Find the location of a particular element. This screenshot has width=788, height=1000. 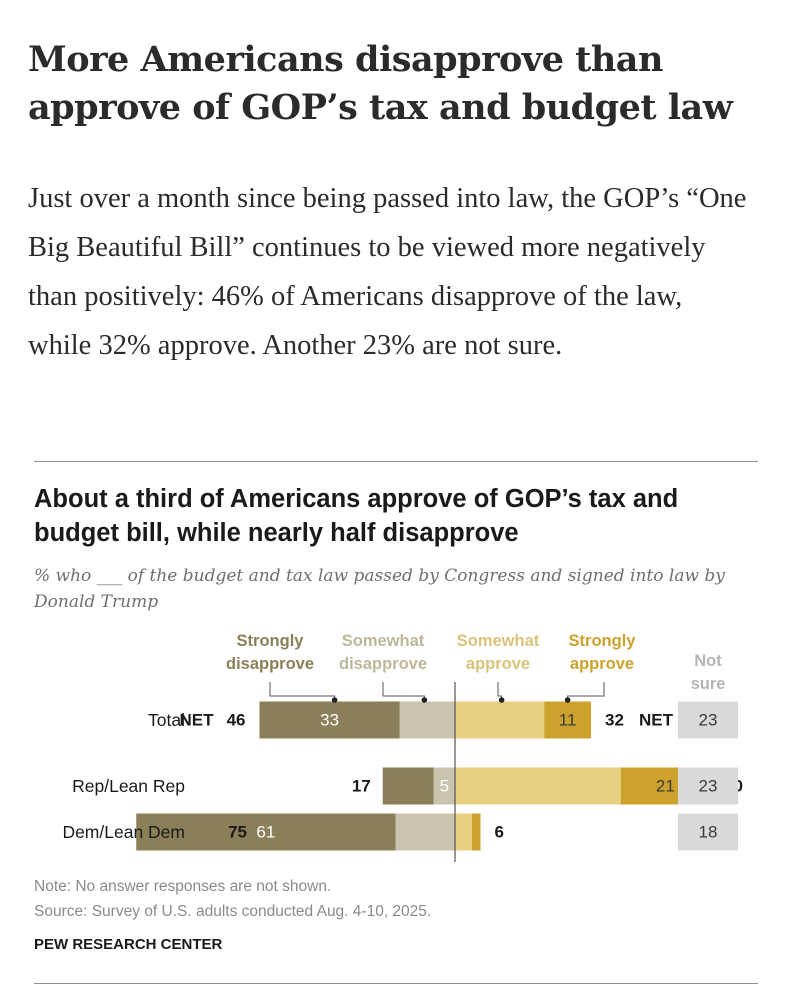

legend-3-line-0: Strongly is located at coordinates (603, 641).